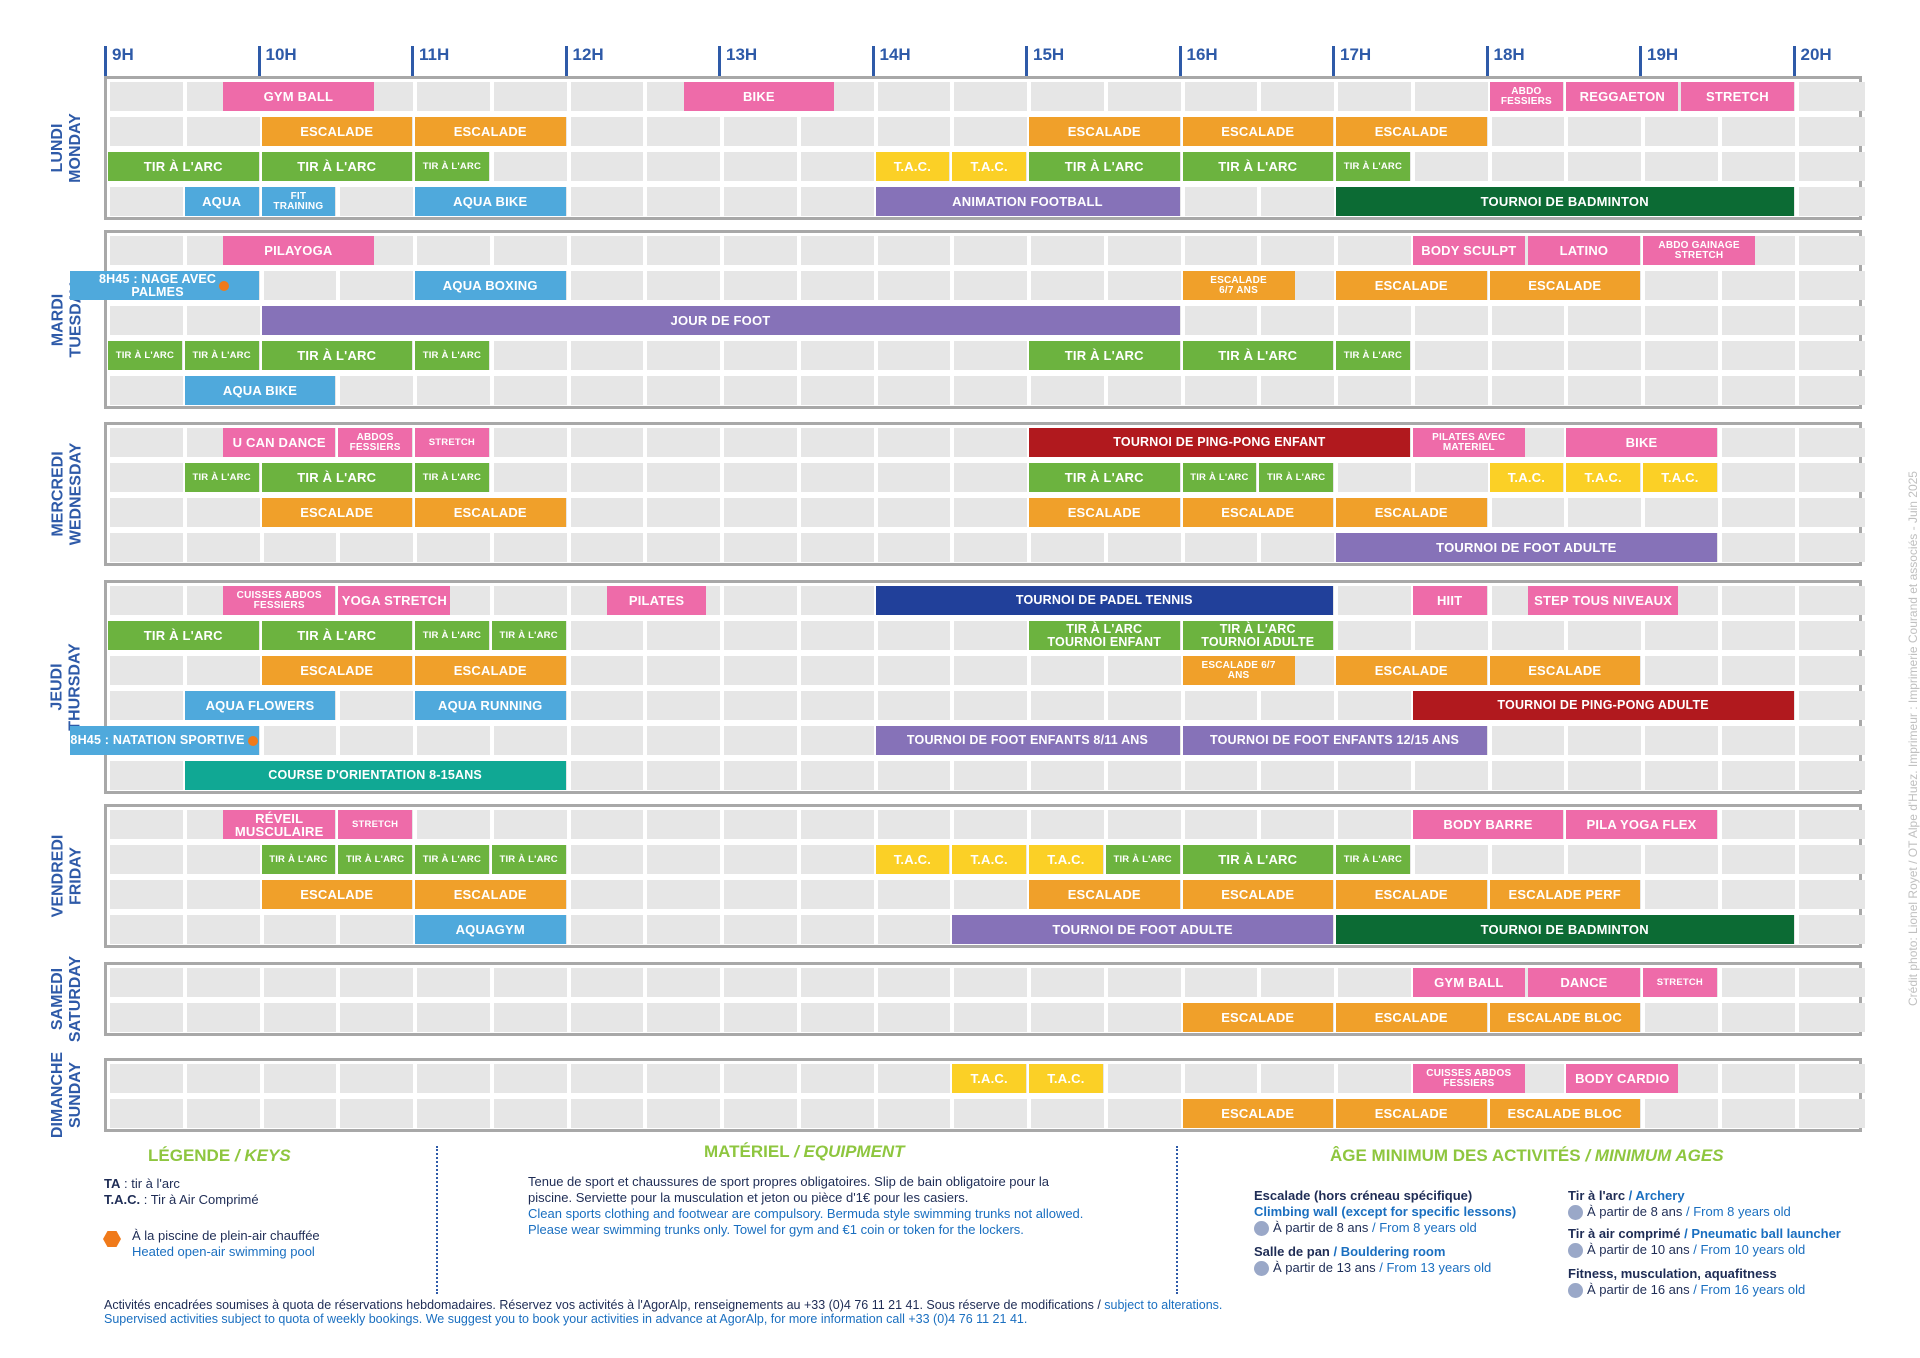 This screenshot has width=1920, height=1358. What do you see at coordinates (1603, 705) in the screenshot?
I see `activity-slot: TOURNOI DE PING-PONG ADULTE` at bounding box center [1603, 705].